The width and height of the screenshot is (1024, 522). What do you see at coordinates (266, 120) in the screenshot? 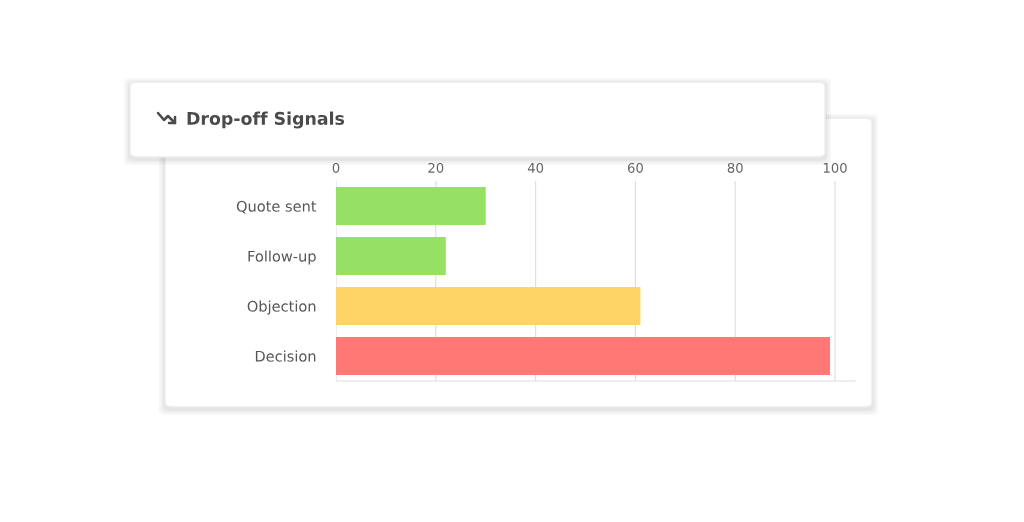
I see `chart-title: Drop-off Signals` at bounding box center [266, 120].